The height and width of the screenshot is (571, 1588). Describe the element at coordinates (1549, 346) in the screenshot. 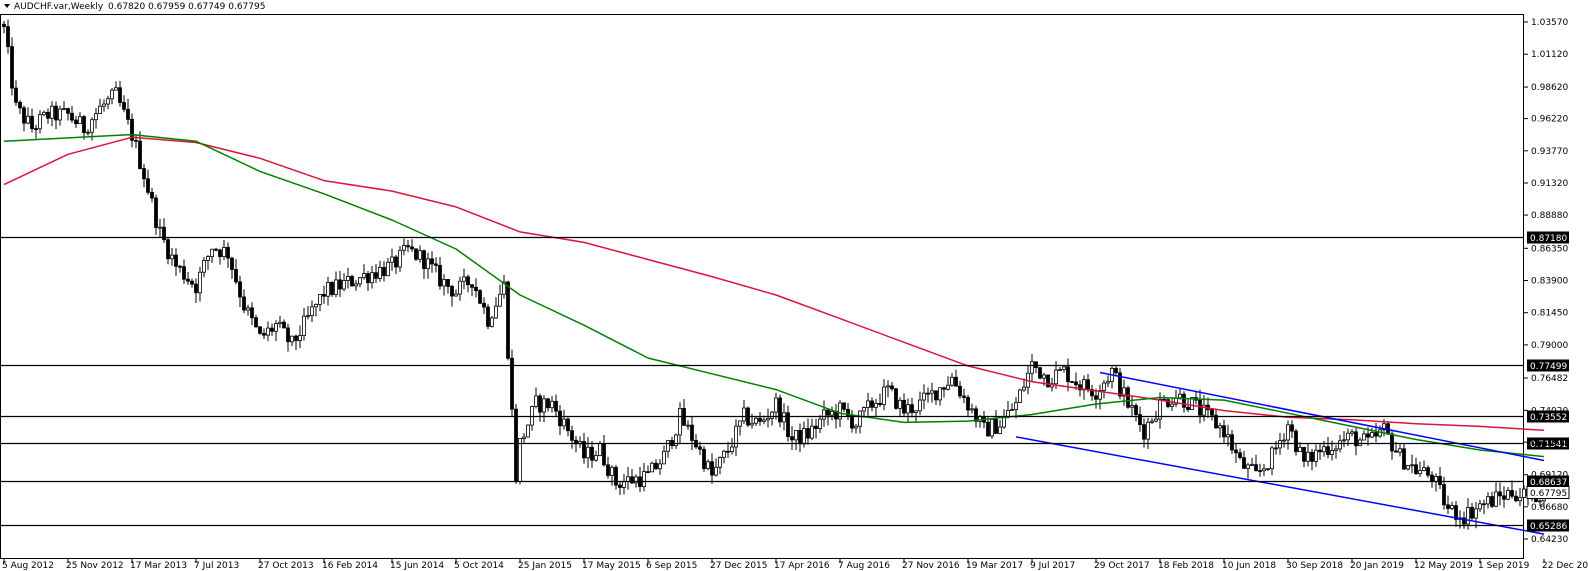

I see `price-tick-label: 0.79000` at that location.